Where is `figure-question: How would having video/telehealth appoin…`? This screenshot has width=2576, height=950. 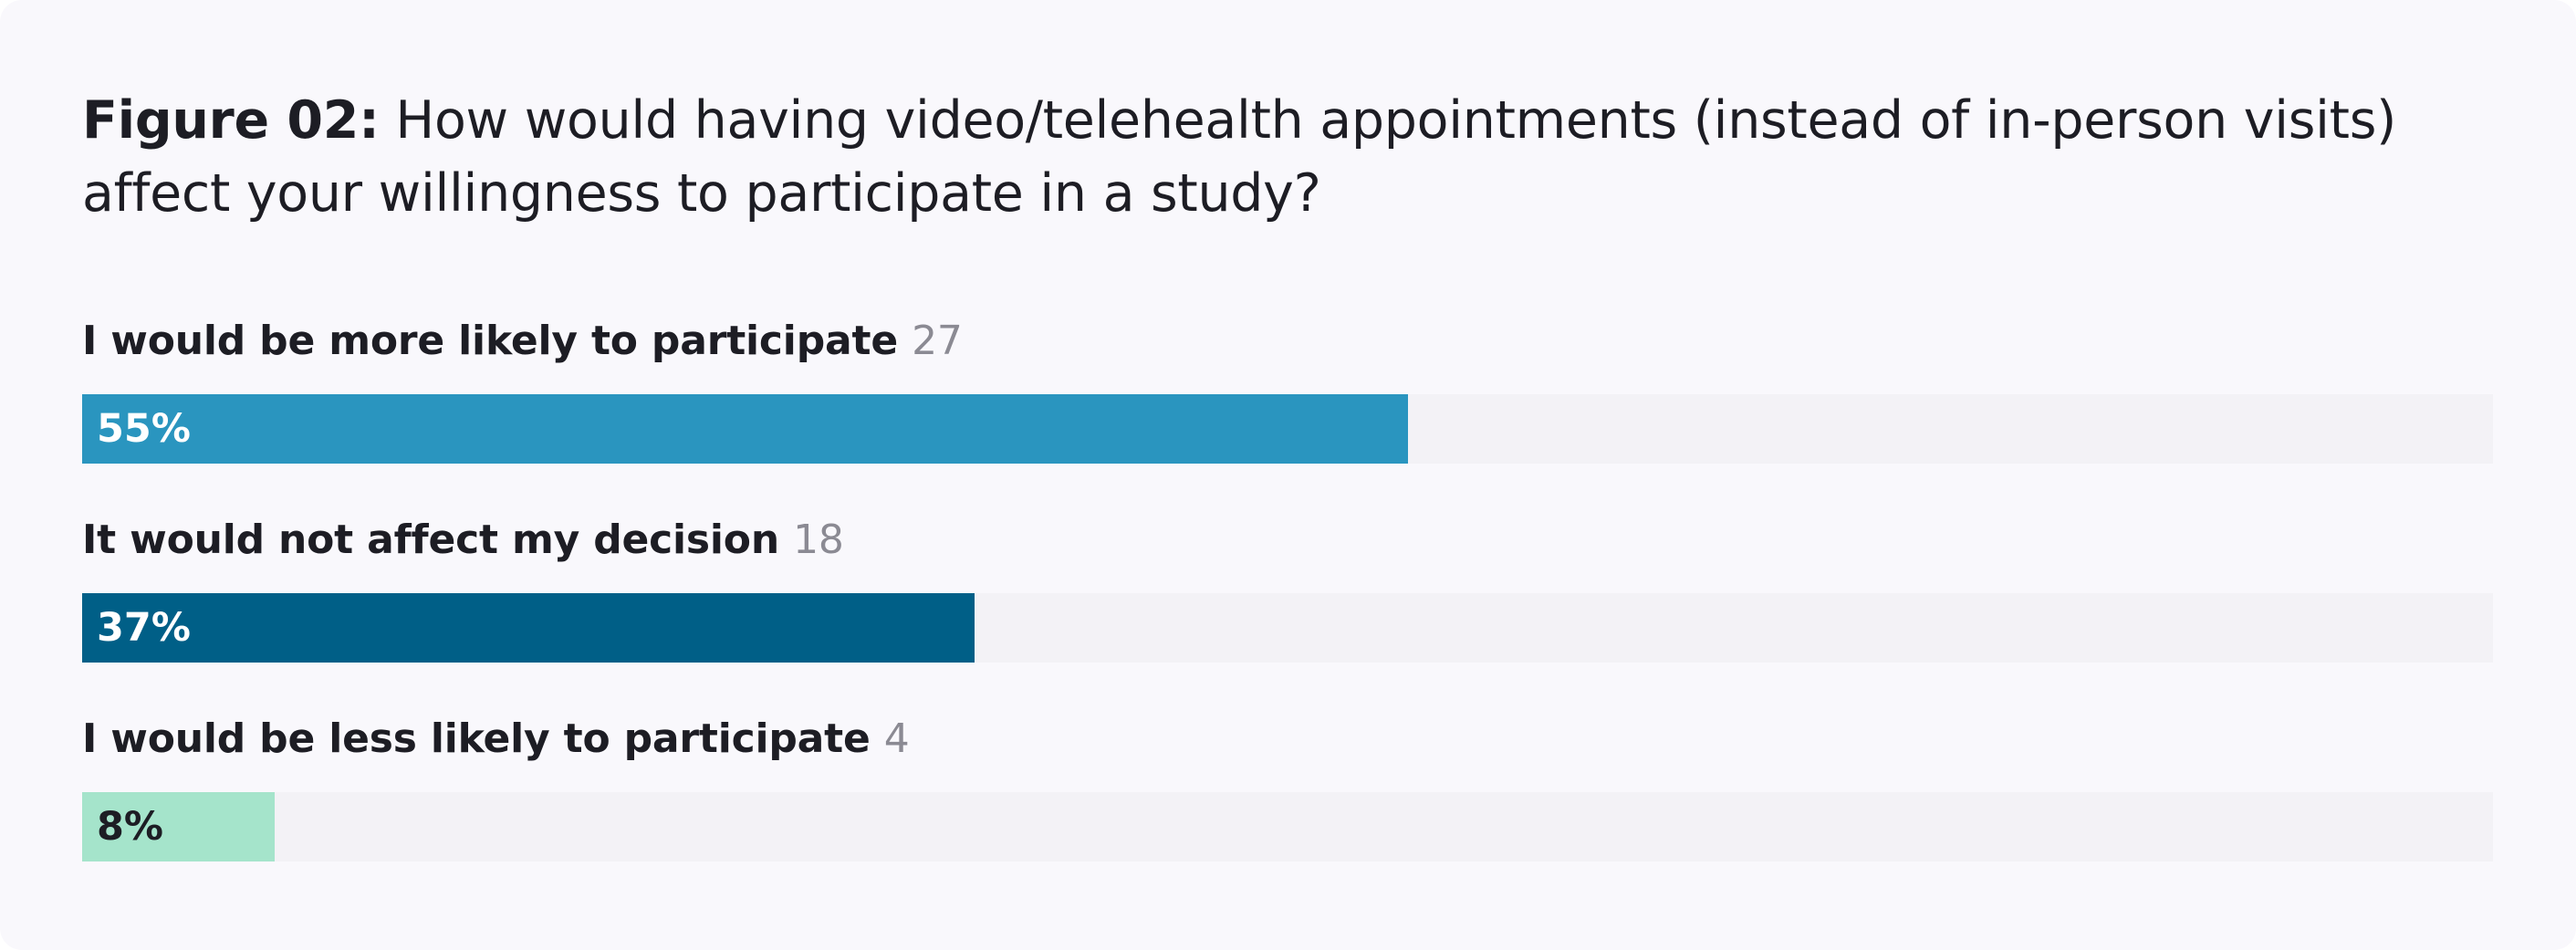
figure-question: How would having video/telehealth appoin… is located at coordinates (1239, 157).